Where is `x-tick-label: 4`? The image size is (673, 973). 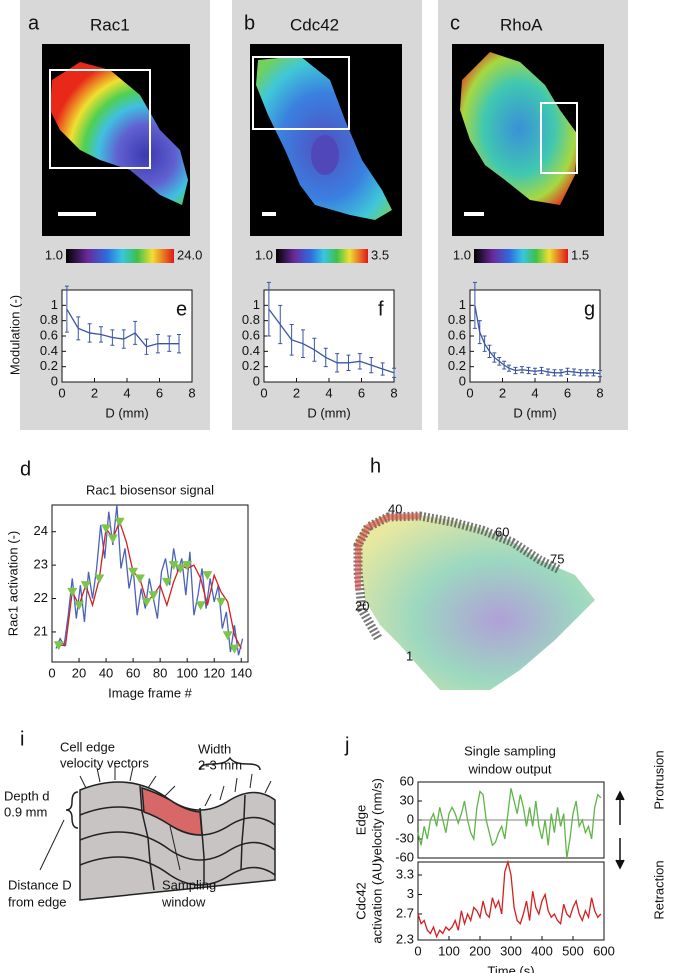
x-tick-label: 4 is located at coordinates (126, 392).